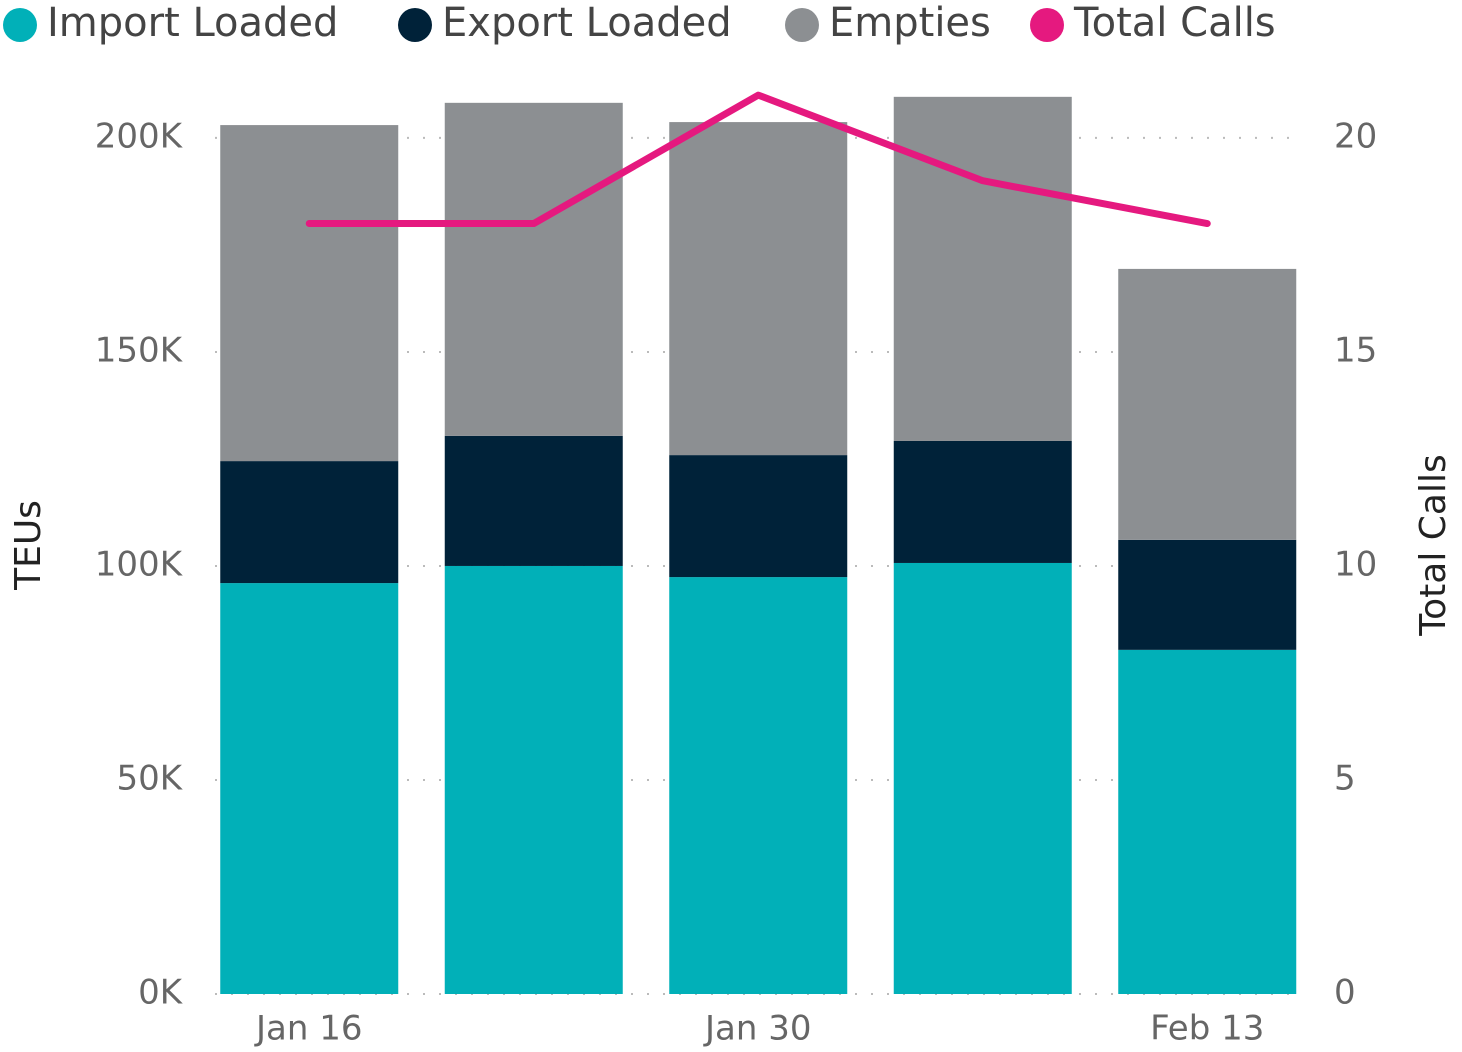 The height and width of the screenshot is (1052, 1462). I want to click on y2-tick-label: 20, so click(1355, 136).